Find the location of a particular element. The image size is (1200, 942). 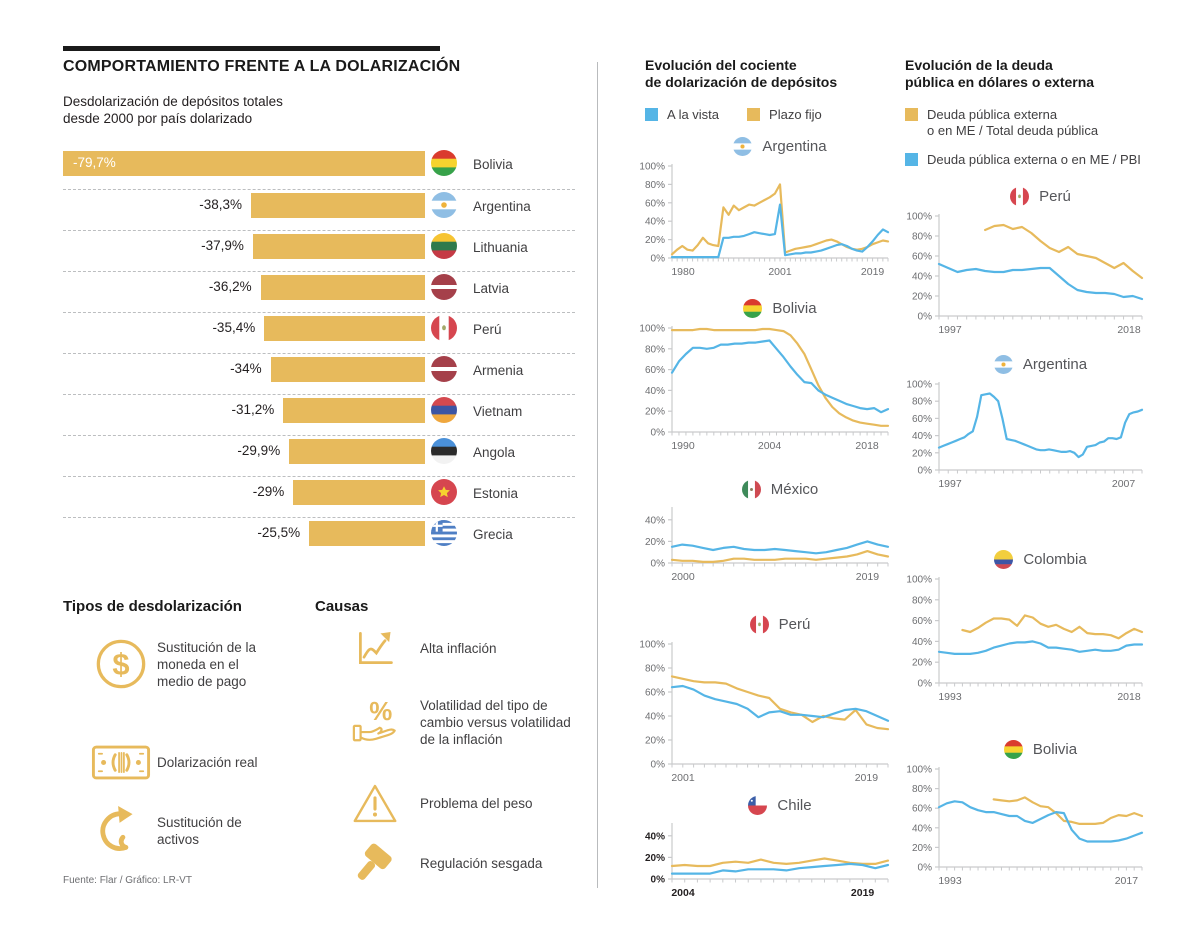

bar-row-perú: -35,4% Perú is located at coordinates (319, 333).